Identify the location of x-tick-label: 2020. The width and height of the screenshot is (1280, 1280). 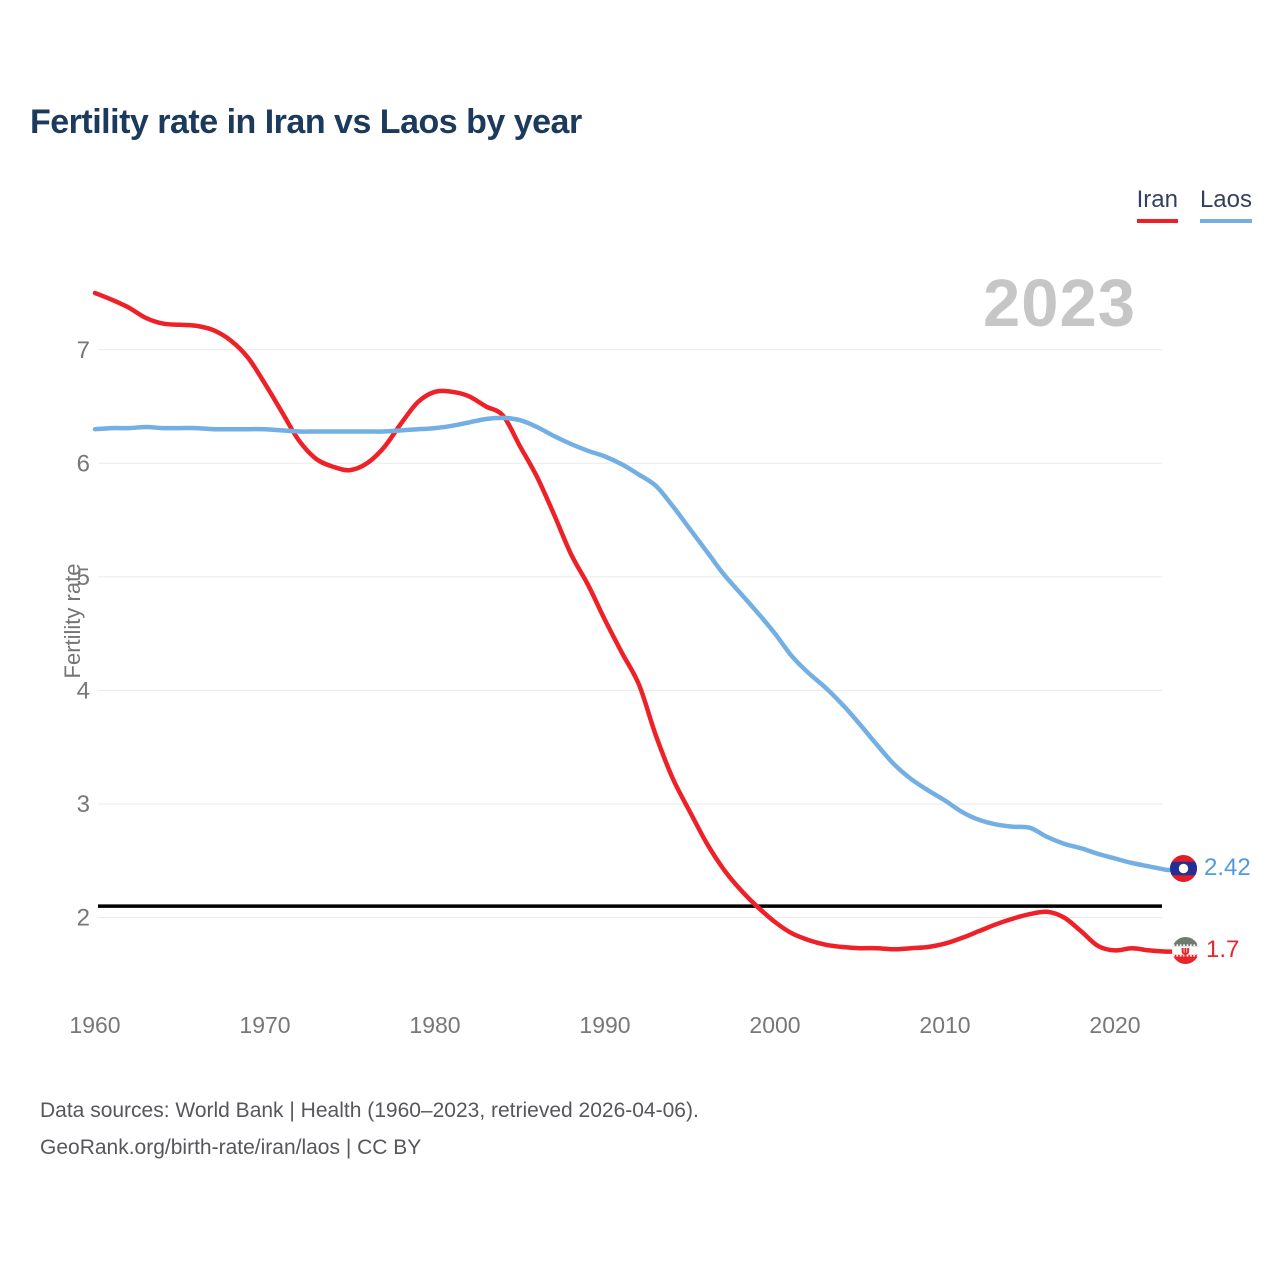
(1114, 1025).